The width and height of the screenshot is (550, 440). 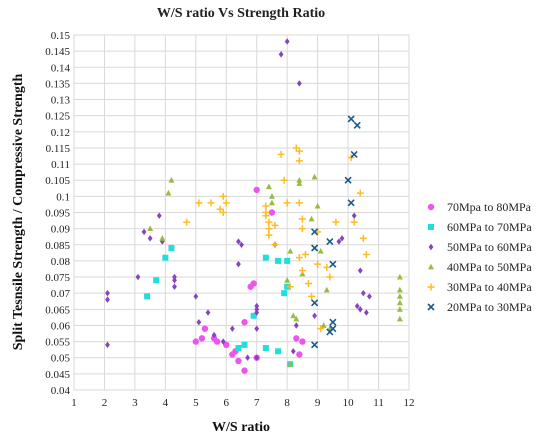 I want to click on y-tick-label: 0.095, so click(x=57, y=214).